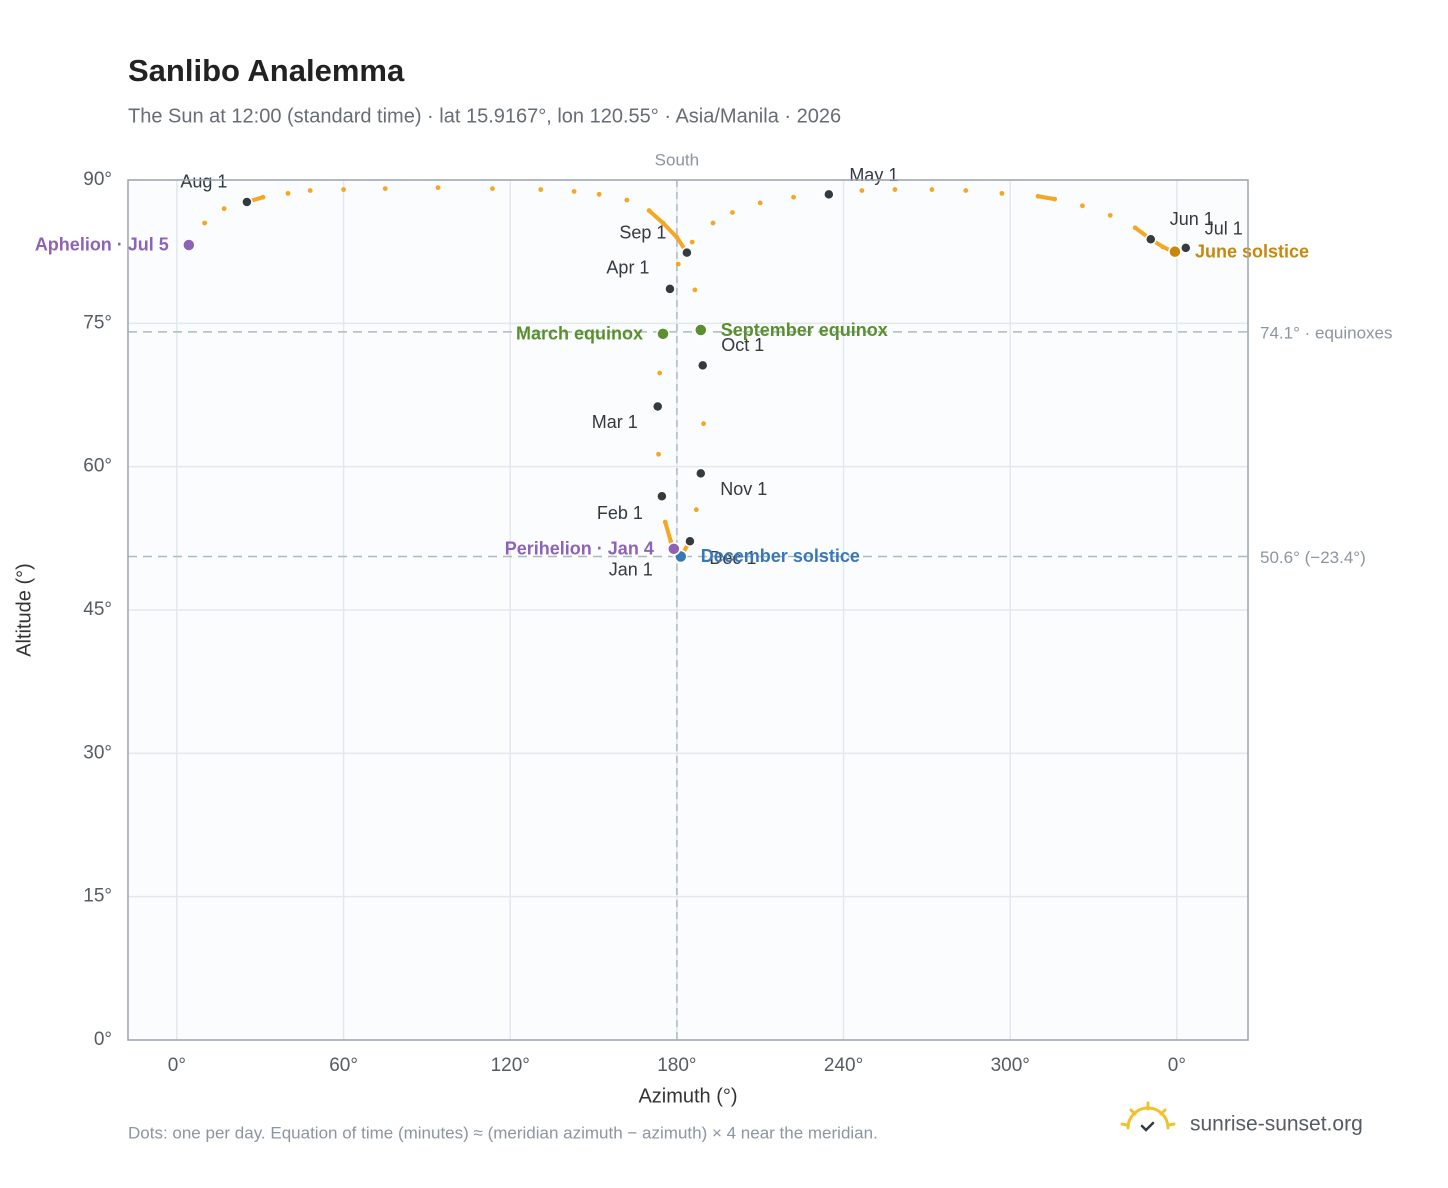 The image size is (1448, 1188). Describe the element at coordinates (97, 609) in the screenshot. I see `y-tick-label: 45°` at that location.